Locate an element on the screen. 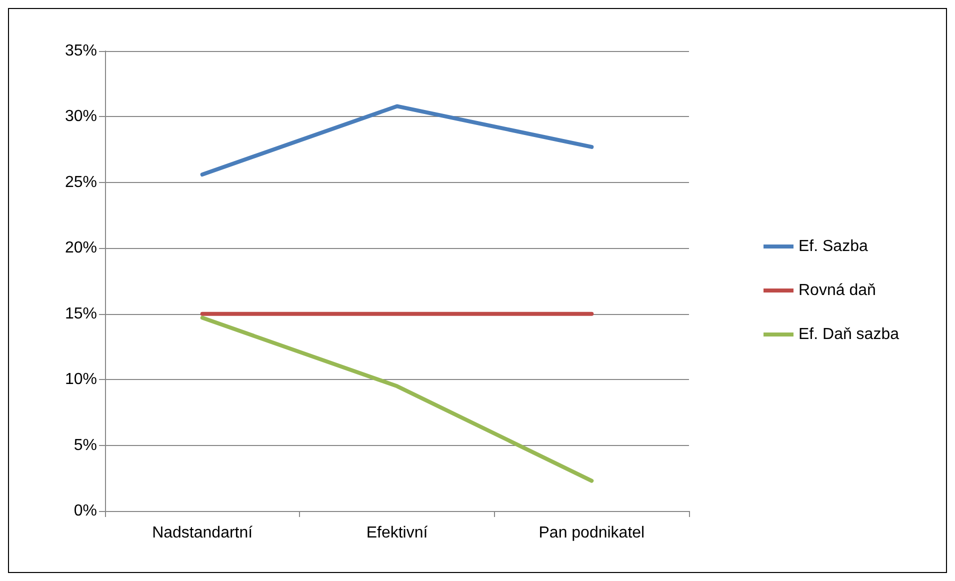  y-tick-label: 10% is located at coordinates (80, 379).